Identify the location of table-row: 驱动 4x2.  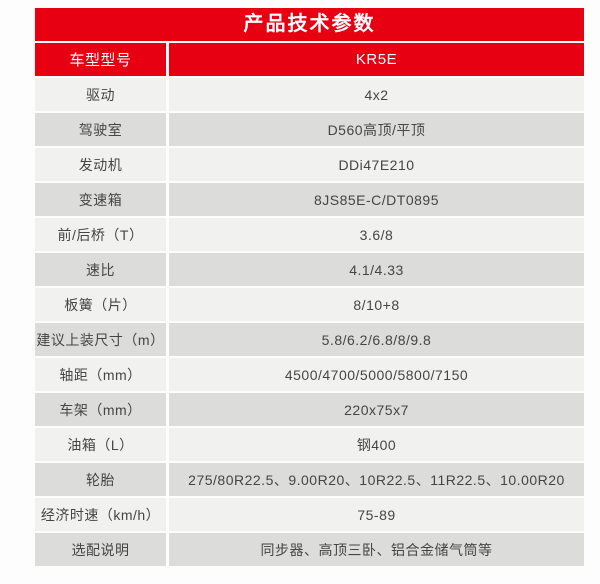
(309, 94).